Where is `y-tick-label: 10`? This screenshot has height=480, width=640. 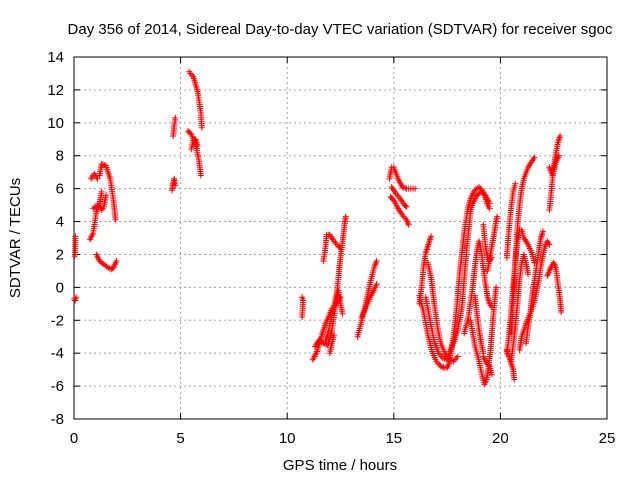
y-tick-label: 10 is located at coordinates (55, 123).